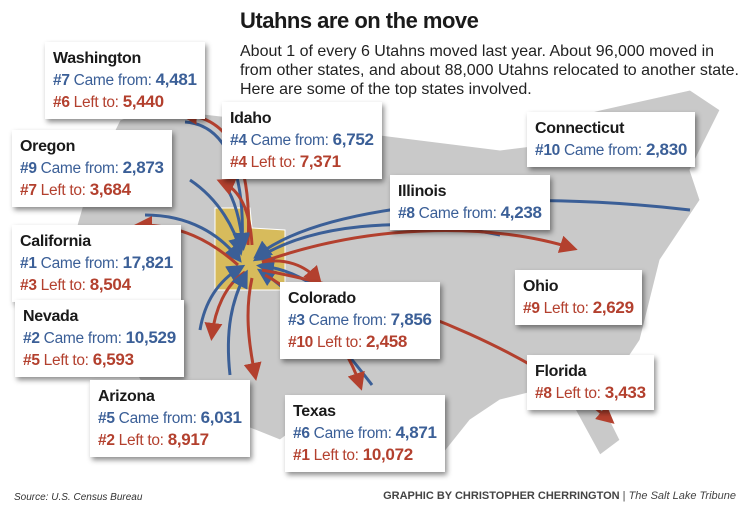 The width and height of the screenshot is (750, 514). I want to click on left-value: 8,504, so click(110, 284).